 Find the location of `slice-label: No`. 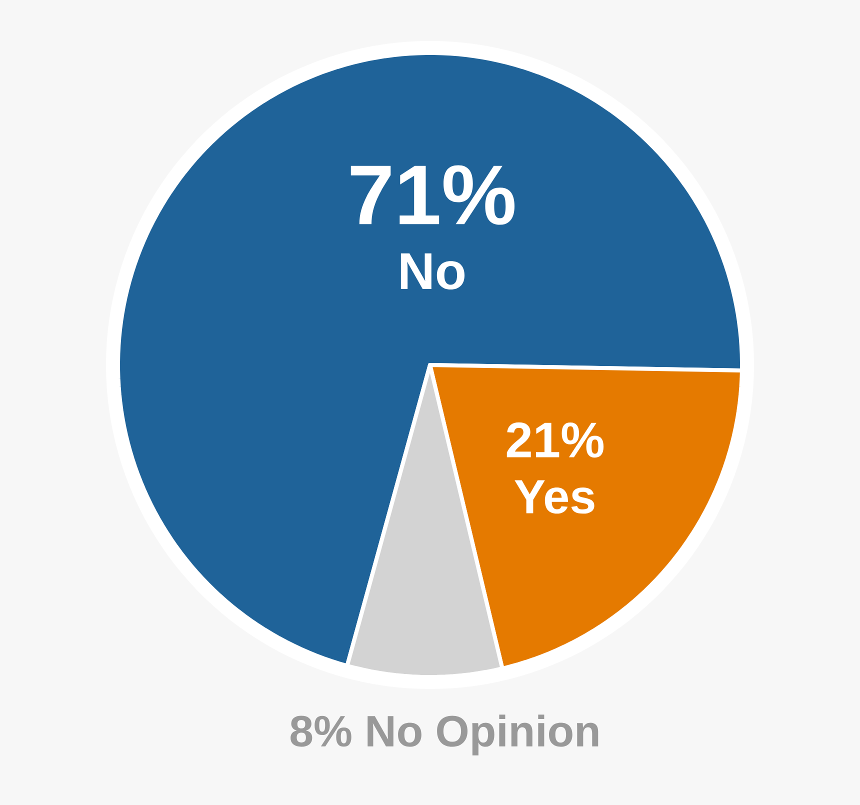

slice-label: No is located at coordinates (432, 271).